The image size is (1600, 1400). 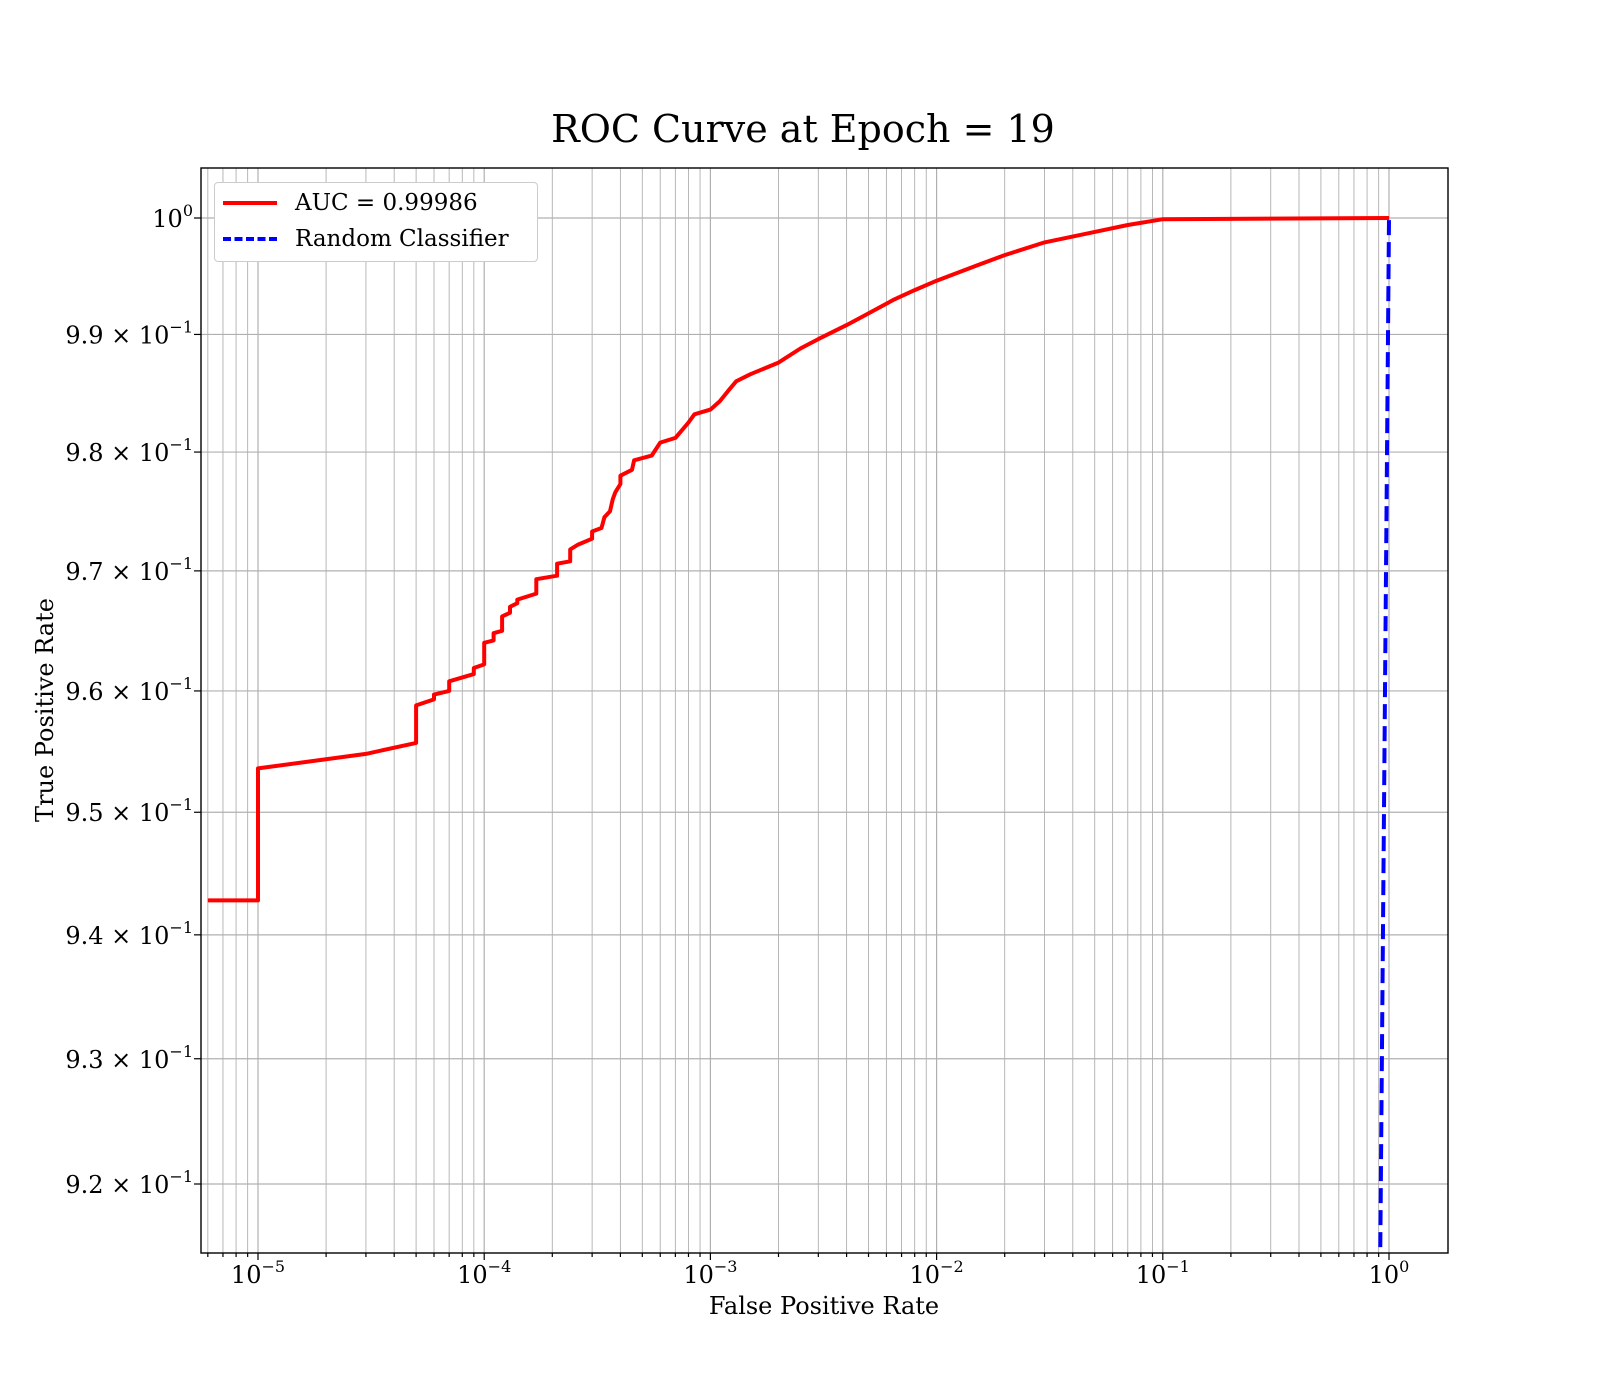 What do you see at coordinates (129, 811) in the screenshot?
I see `y-tick-label: 9.5 × 10⁻¹` at bounding box center [129, 811].